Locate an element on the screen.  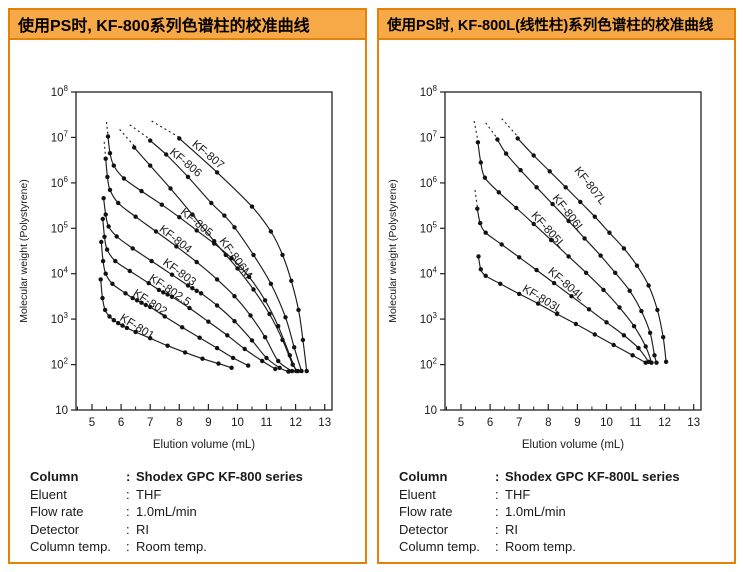
spec-row-column: Column: Shodex GPC KF-800L series is located at coordinates (559, 477).